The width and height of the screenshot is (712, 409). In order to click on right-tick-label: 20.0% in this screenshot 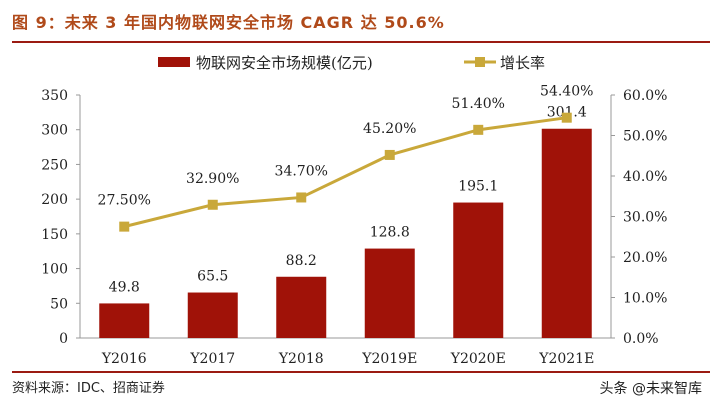, I will do `click(645, 258)`.